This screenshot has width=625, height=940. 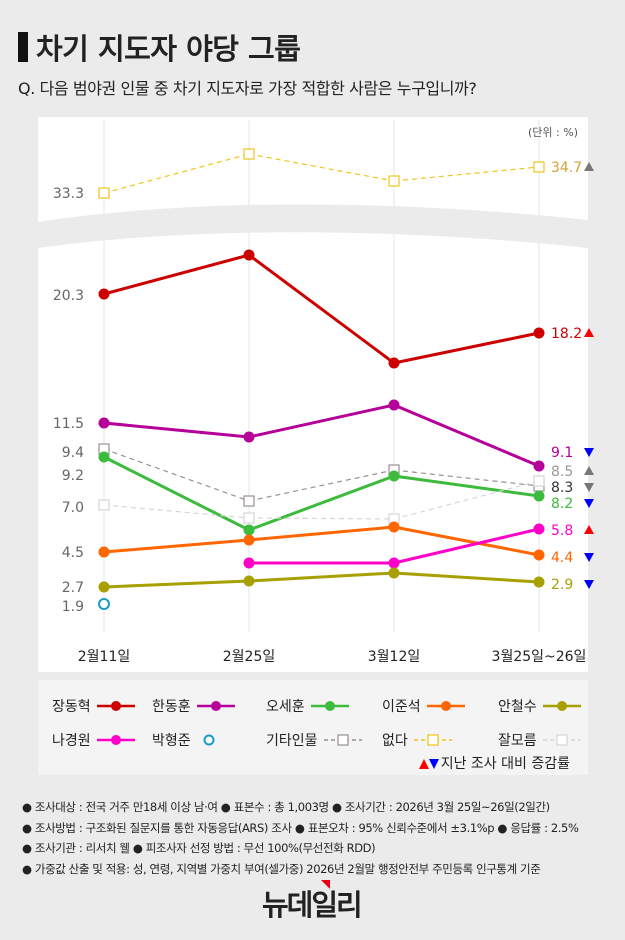 I want to click on left-value-label: 7.0, so click(x=73, y=508).